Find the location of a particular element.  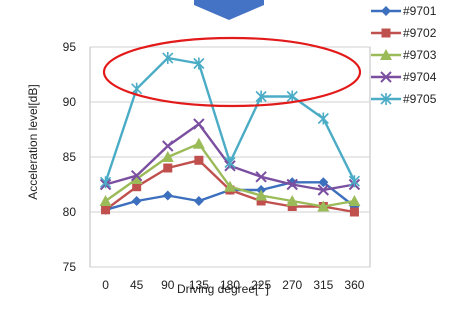

y-tick-label: 90 is located at coordinates (70, 102).